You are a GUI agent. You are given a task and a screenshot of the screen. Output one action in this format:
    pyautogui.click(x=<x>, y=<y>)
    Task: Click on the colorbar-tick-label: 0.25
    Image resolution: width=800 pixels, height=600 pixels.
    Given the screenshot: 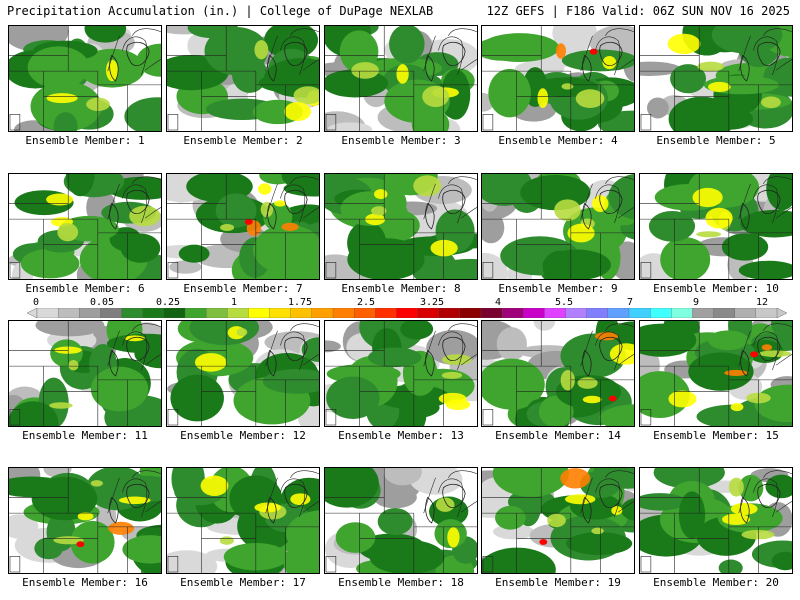 What is the action you would take?
    pyautogui.click(x=168, y=302)
    